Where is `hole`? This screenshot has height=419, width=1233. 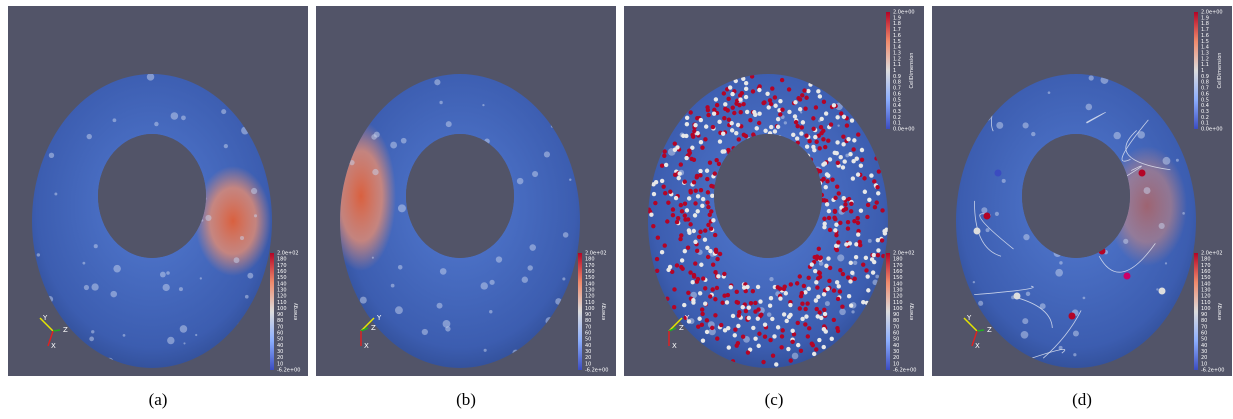
hole is located at coordinates (768, 196).